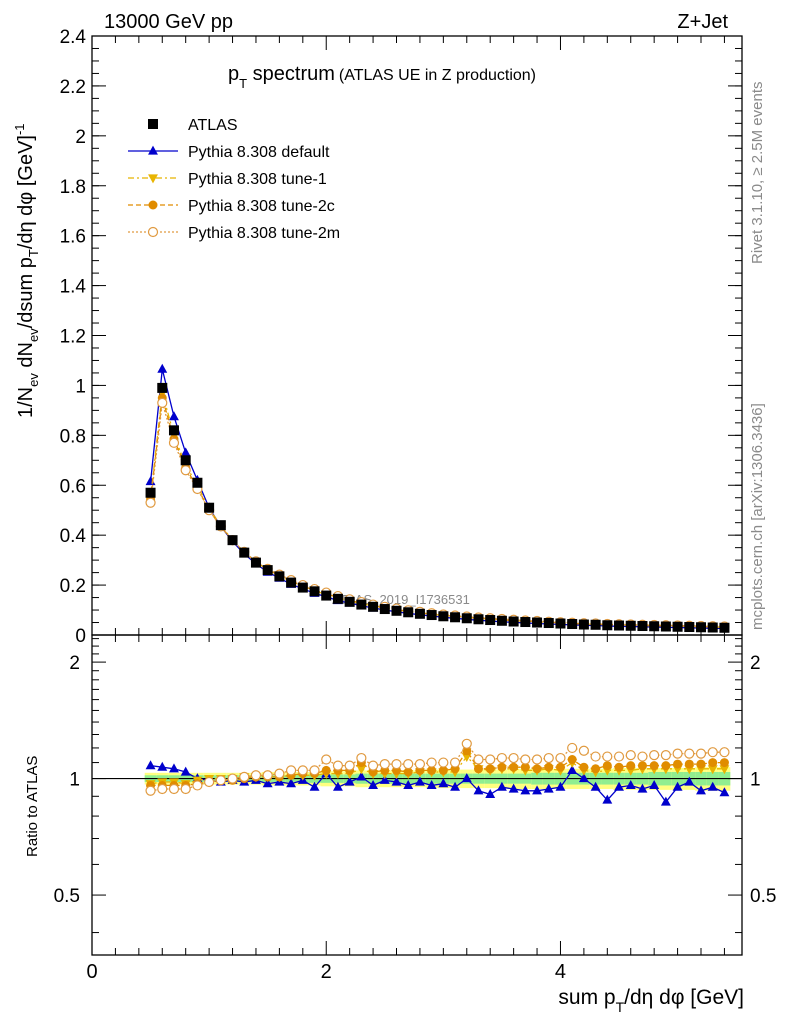 Image resolution: width=786 pixels, height=1024 pixels. Describe the element at coordinates (291, 74) in the screenshot. I see `main-title-rest: spectrum` at that location.